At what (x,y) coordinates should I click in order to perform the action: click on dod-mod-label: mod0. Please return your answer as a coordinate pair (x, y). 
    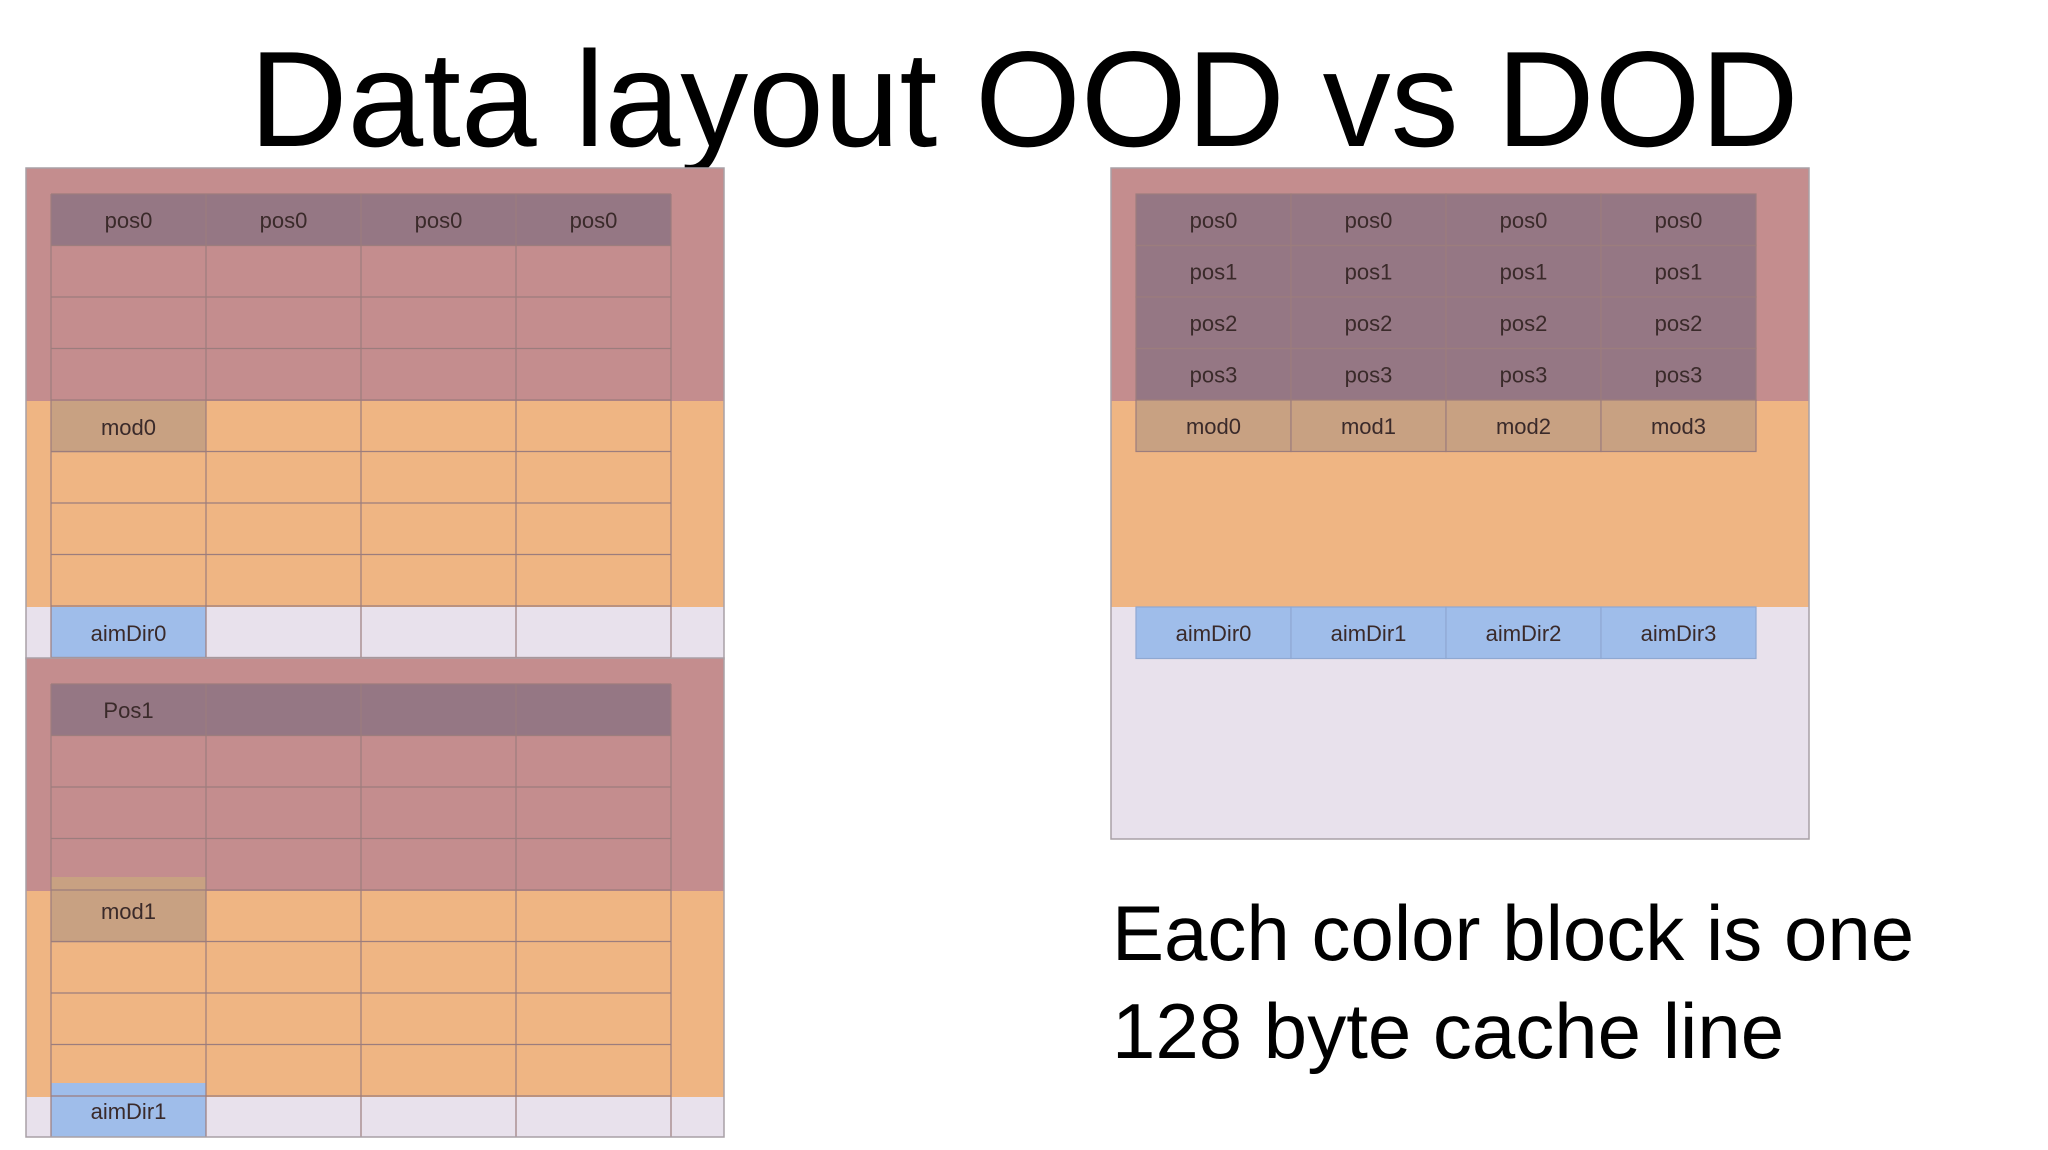
    Looking at the image, I should click on (1213, 426).